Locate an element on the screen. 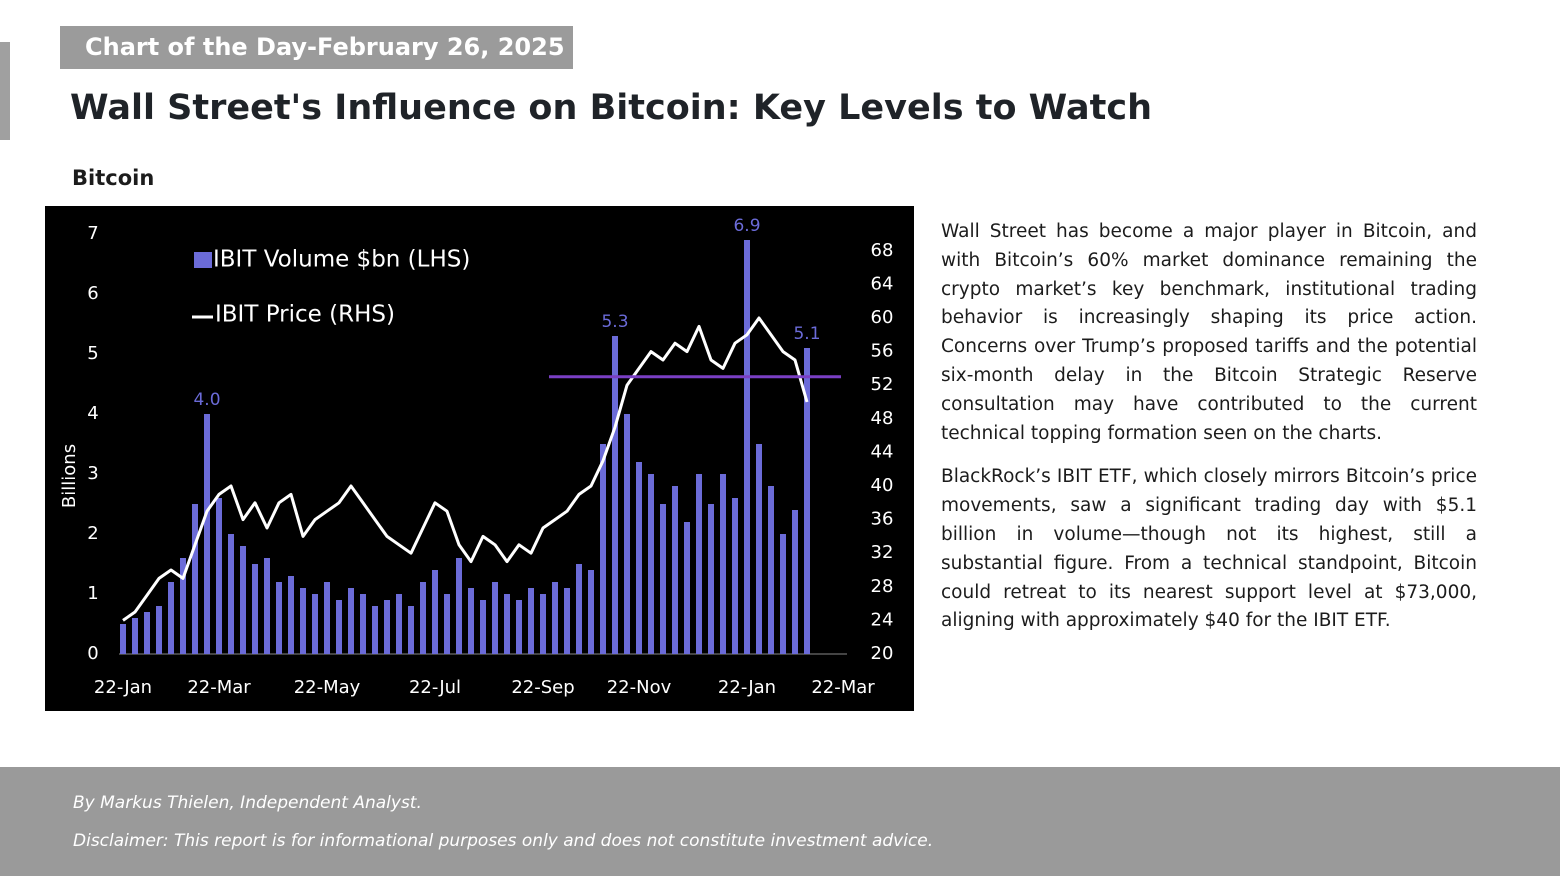  value-label: 4.0 is located at coordinates (206, 400).